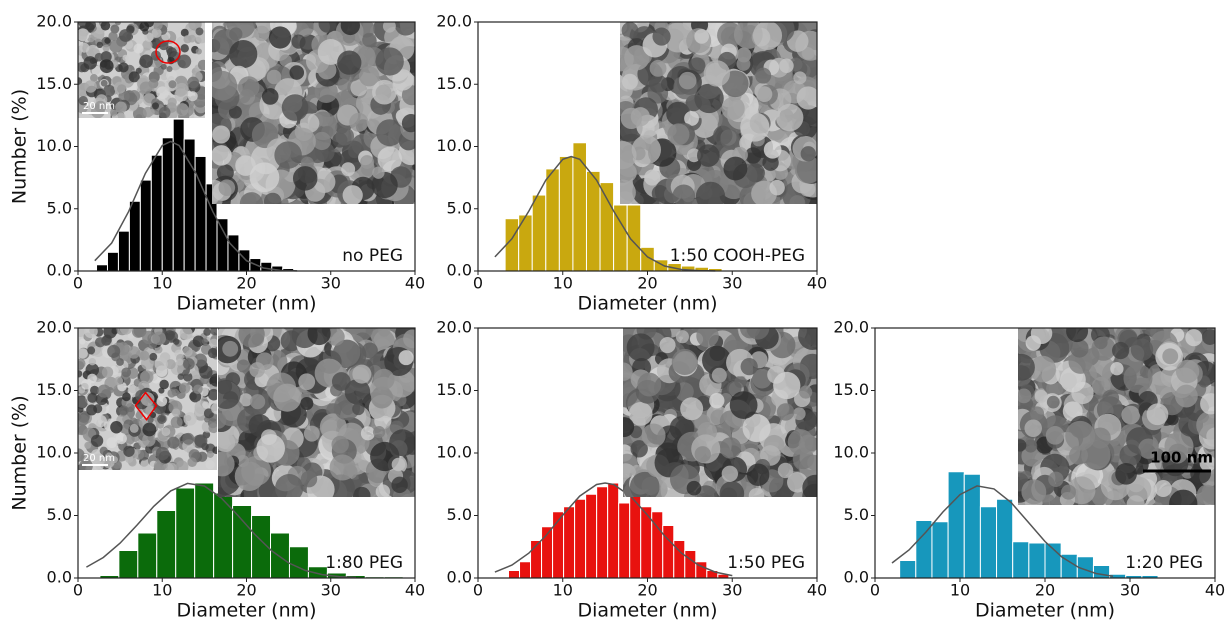 Image resolution: width=1227 pixels, height=621 pixels. I want to click on x-tick-label: 40, so click(415, 590).